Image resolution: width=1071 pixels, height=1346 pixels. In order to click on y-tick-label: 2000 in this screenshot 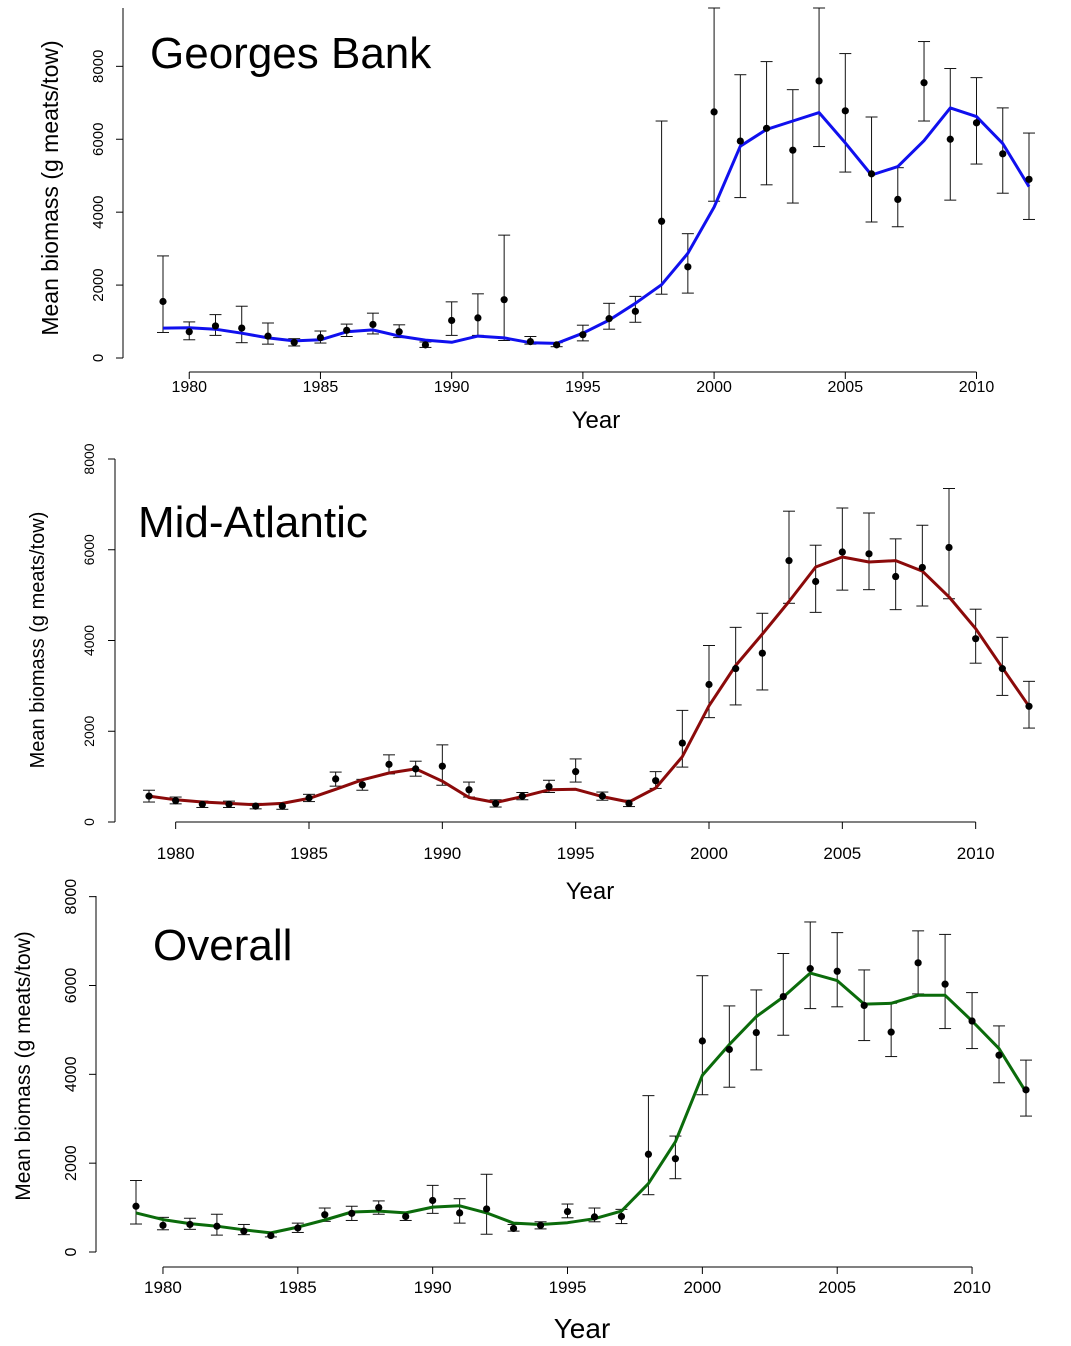, I will do `click(98, 284)`.